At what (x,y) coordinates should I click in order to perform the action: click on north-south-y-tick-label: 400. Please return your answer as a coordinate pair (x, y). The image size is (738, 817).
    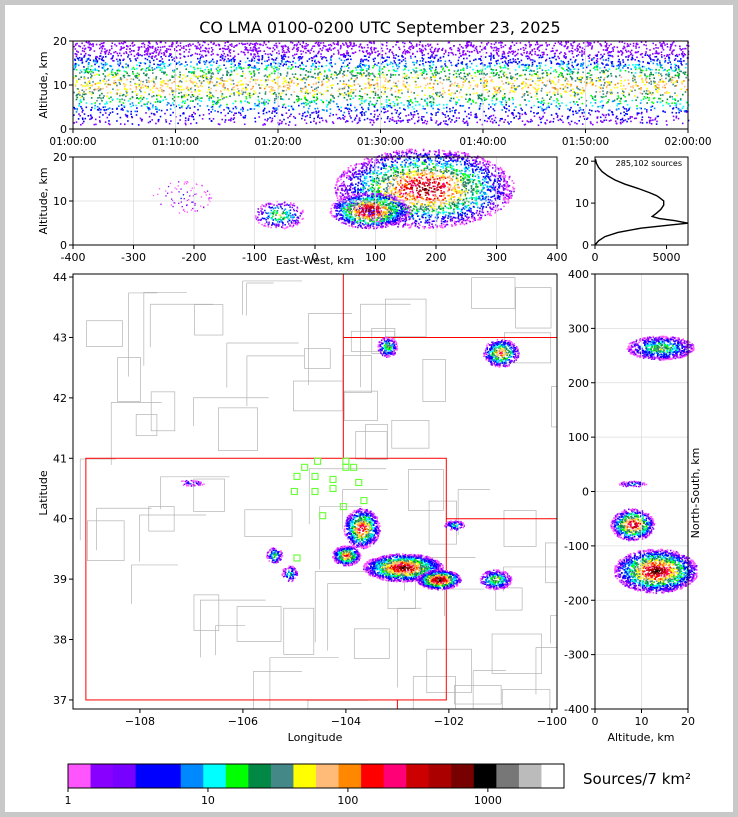
    Looking at the image, I should click on (578, 274).